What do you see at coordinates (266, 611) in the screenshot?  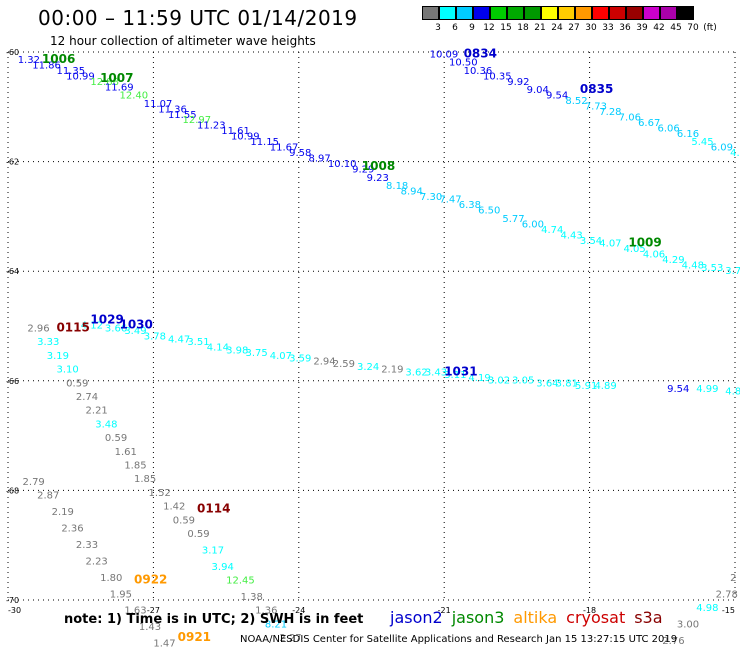 I see `wave-height-label: 1.36` at bounding box center [266, 611].